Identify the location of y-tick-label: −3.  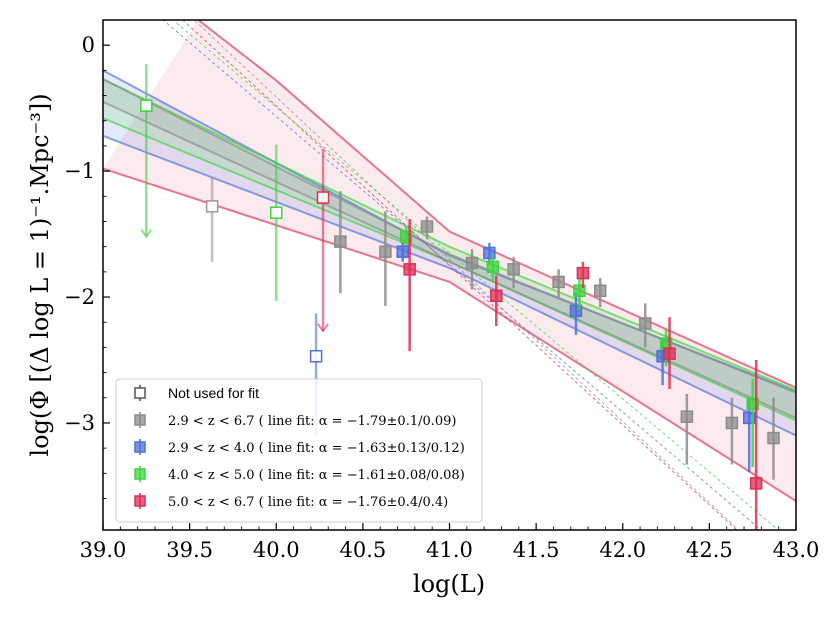
(79, 423).